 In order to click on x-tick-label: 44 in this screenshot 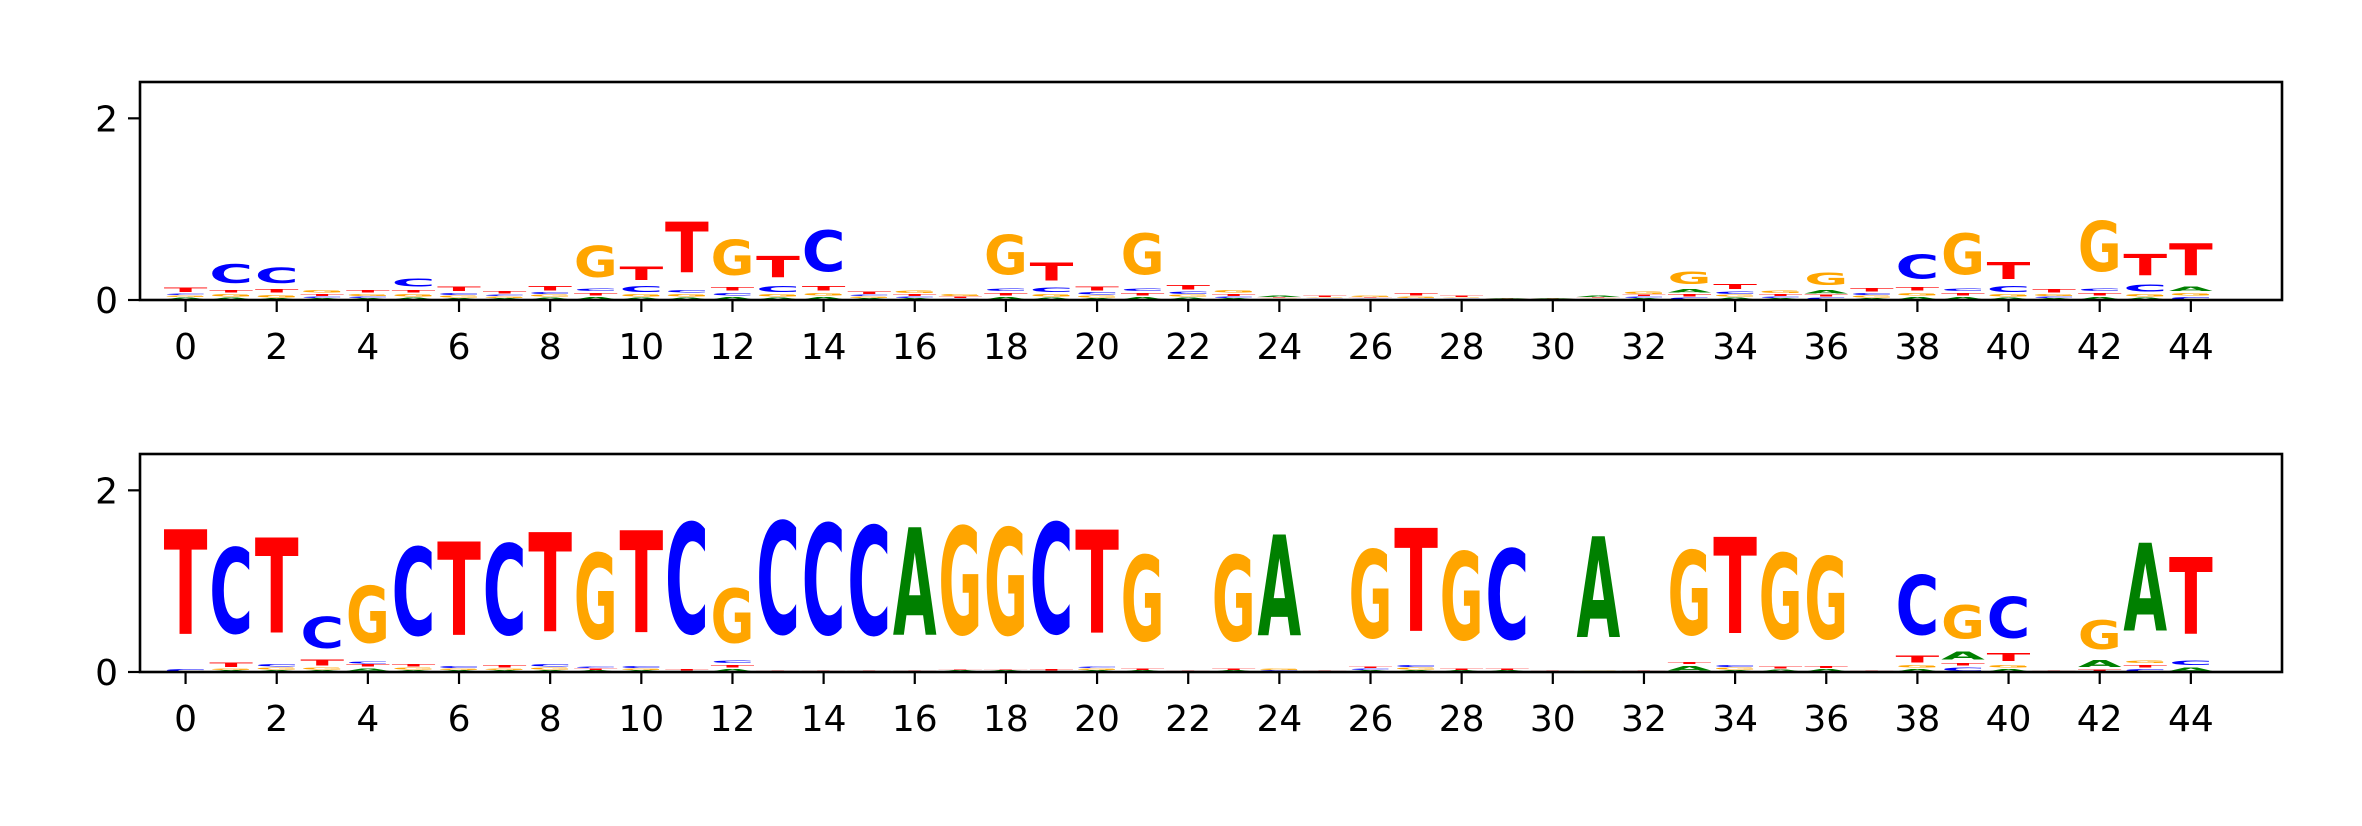, I will do `click(2191, 719)`.